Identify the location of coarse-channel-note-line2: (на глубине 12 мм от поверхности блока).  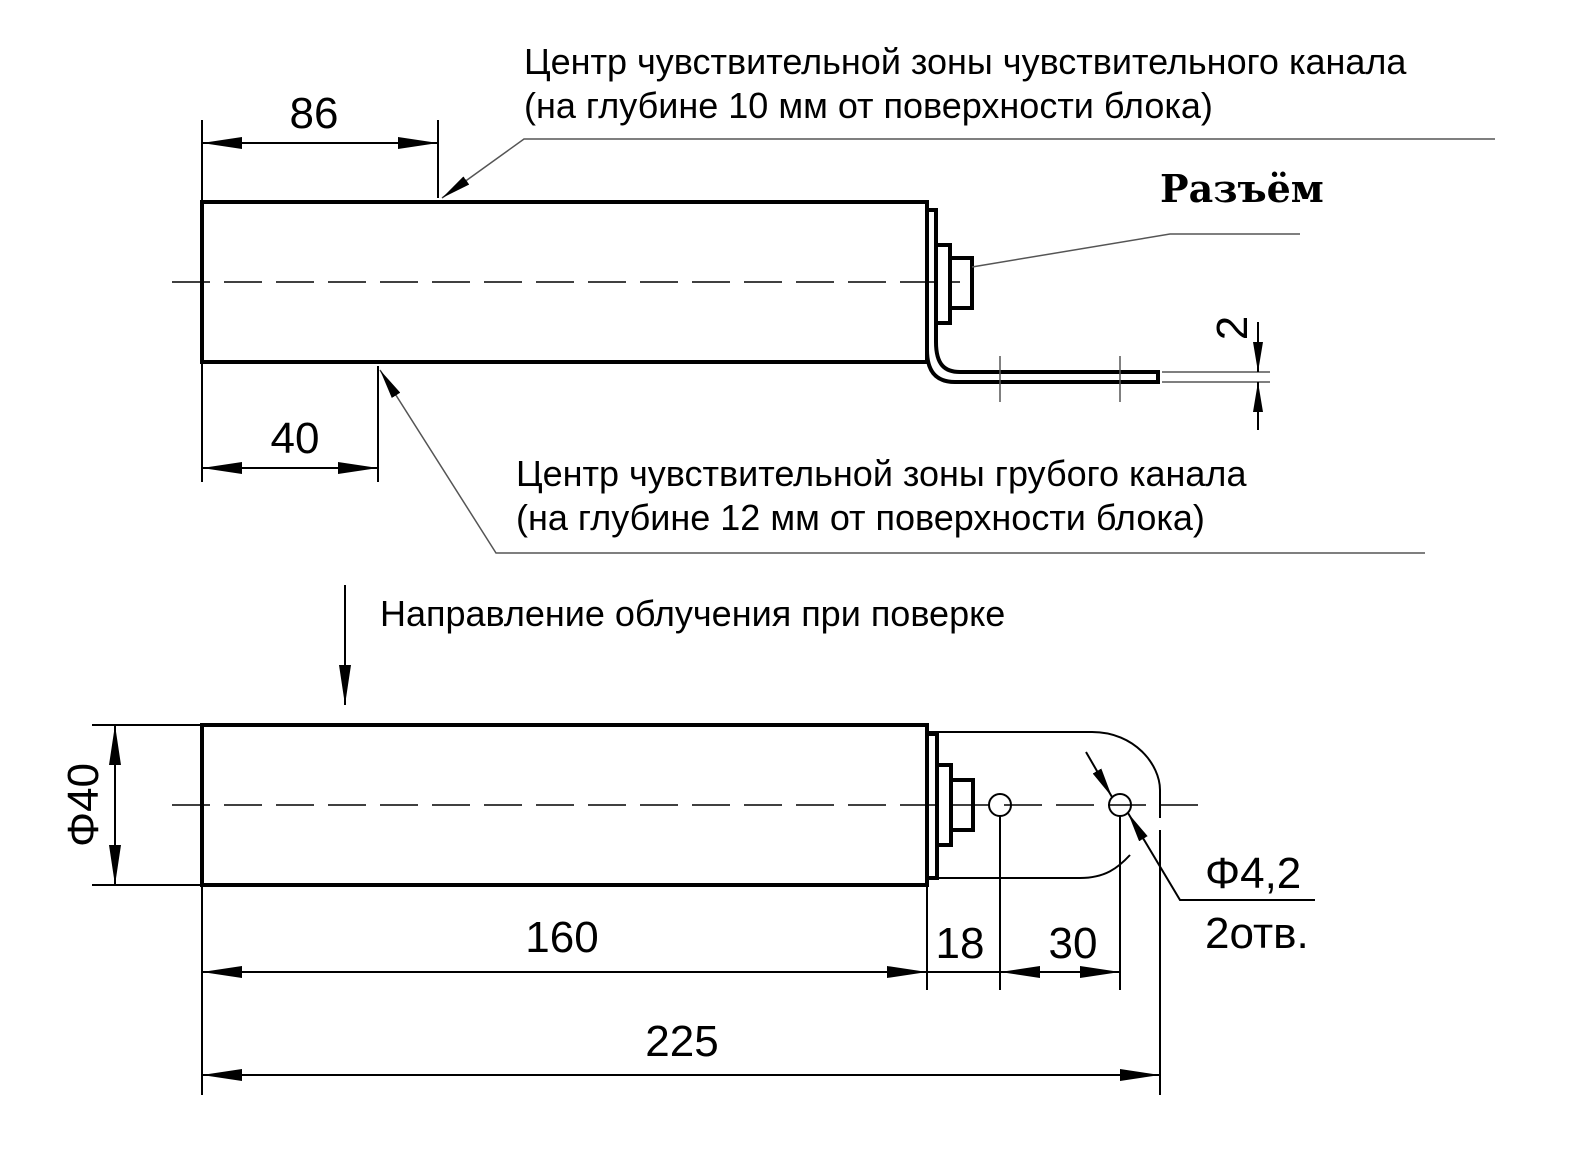
(860, 517).